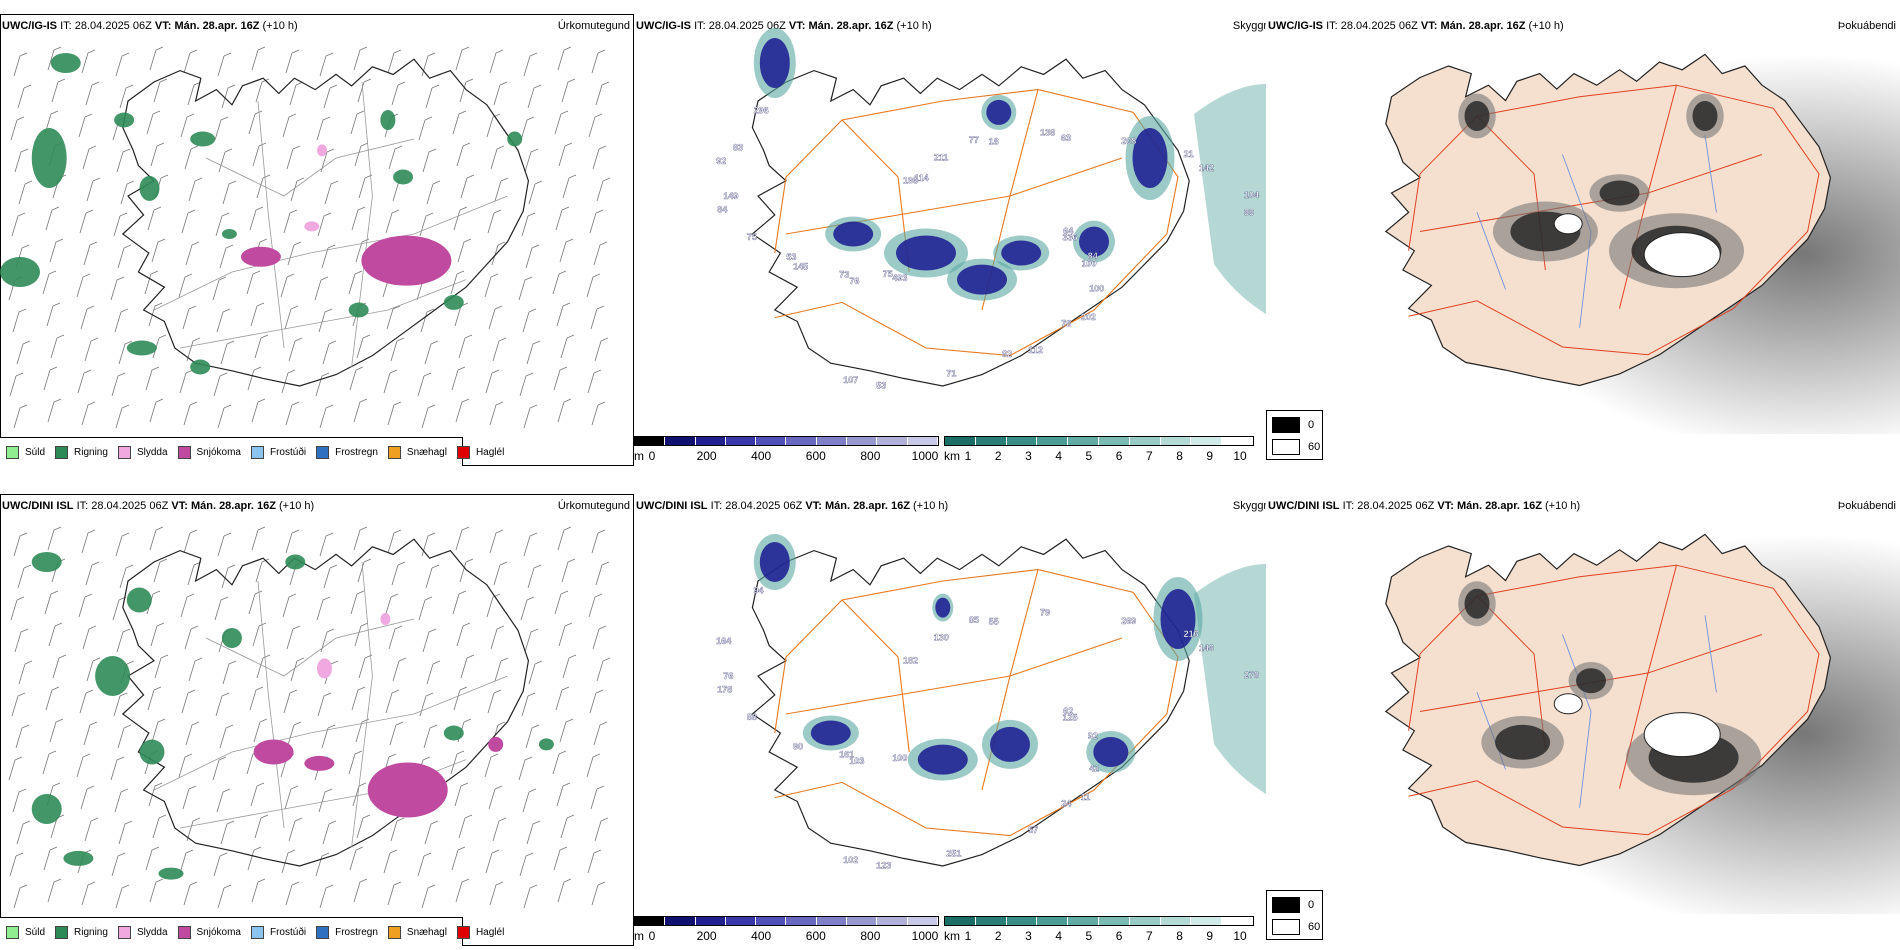 The height and width of the screenshot is (950, 1900). Describe the element at coordinates (1070, 718) in the screenshot. I see `cloud-base-label: 125` at that location.